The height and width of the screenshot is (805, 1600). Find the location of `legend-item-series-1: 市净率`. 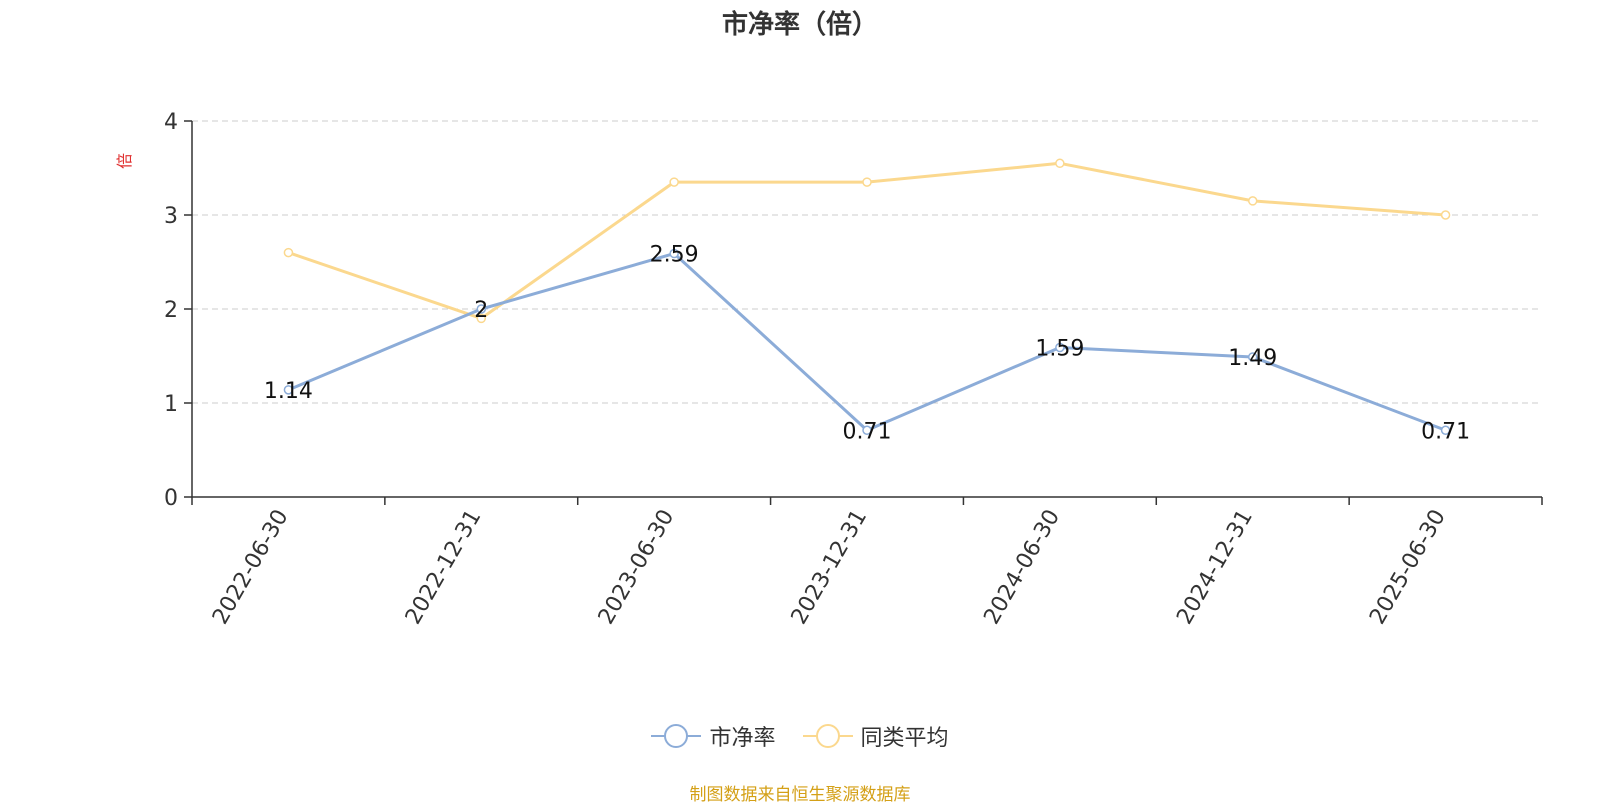

legend-item-series-1: 市净率 is located at coordinates (713, 736).